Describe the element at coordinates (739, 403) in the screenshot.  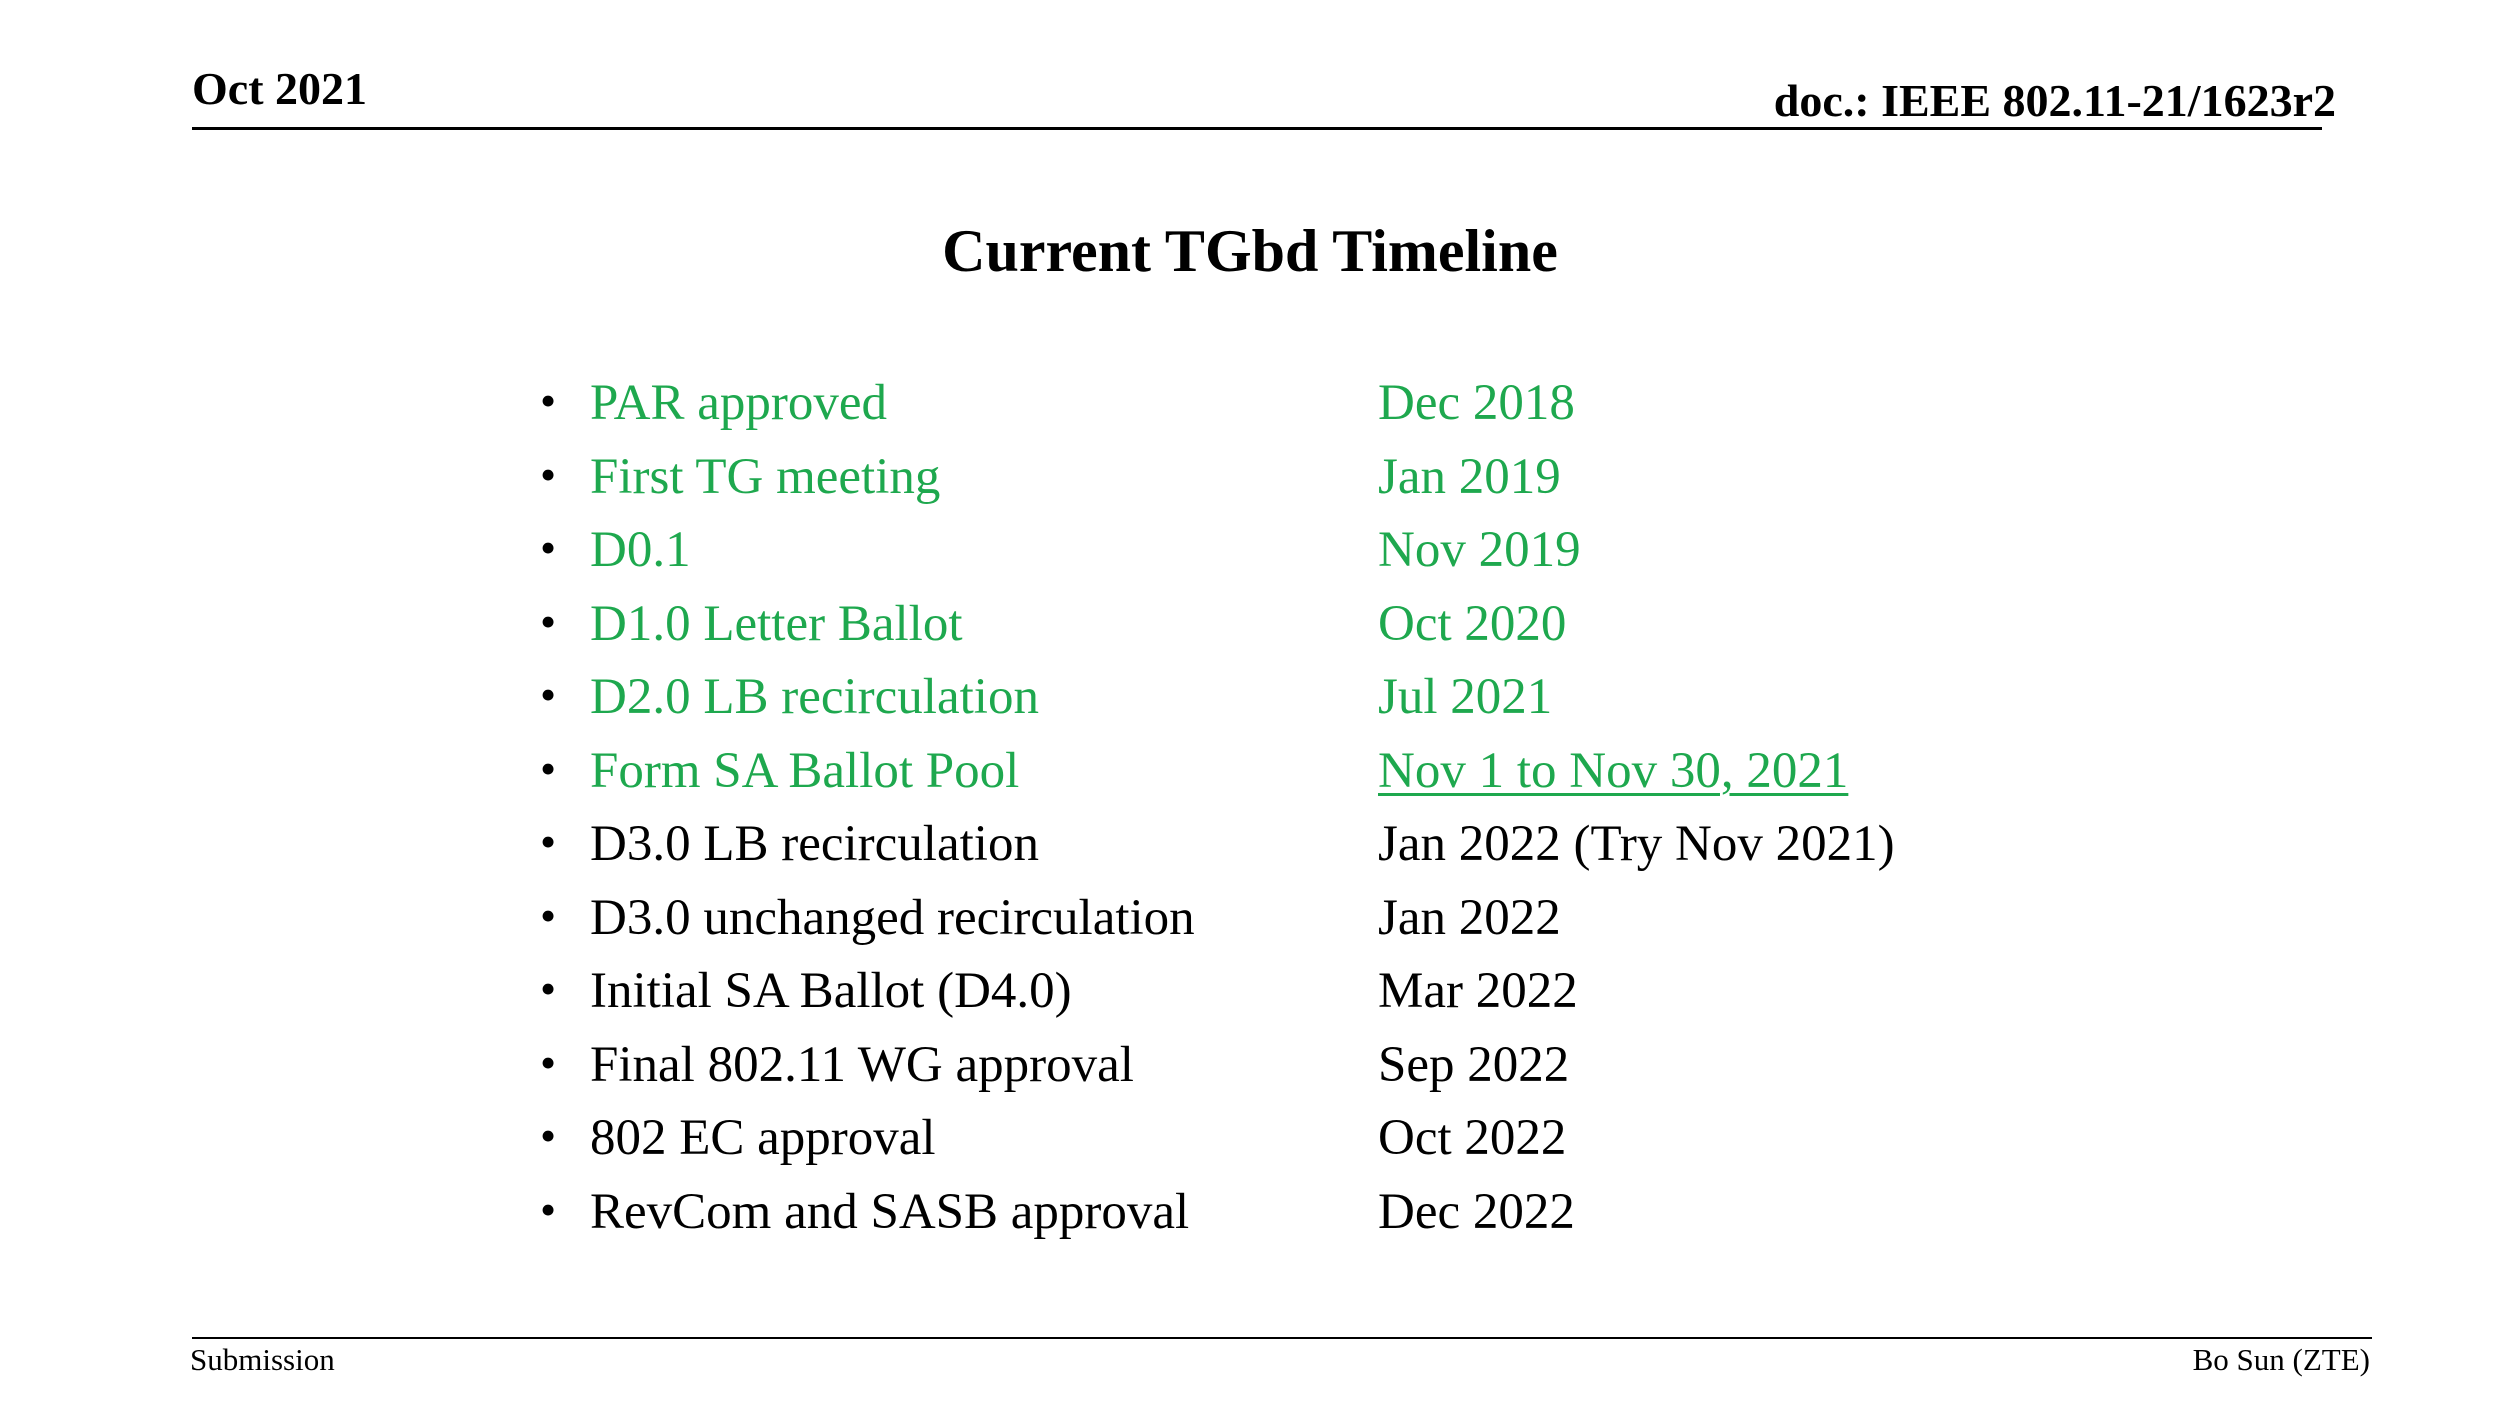
I see `milestone-label: PAR approved` at that location.